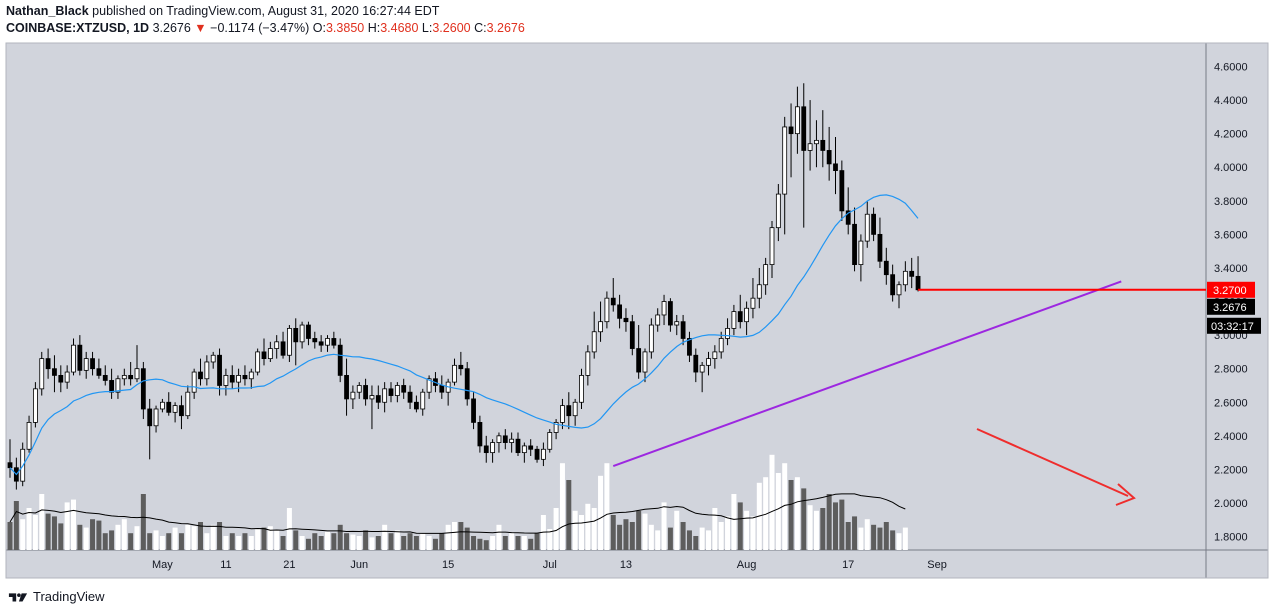 This screenshot has height=615, width=1274. Describe the element at coordinates (78, 28) in the screenshot. I see `symbol-label: COINBASE:XTZUSD, 1D` at that location.